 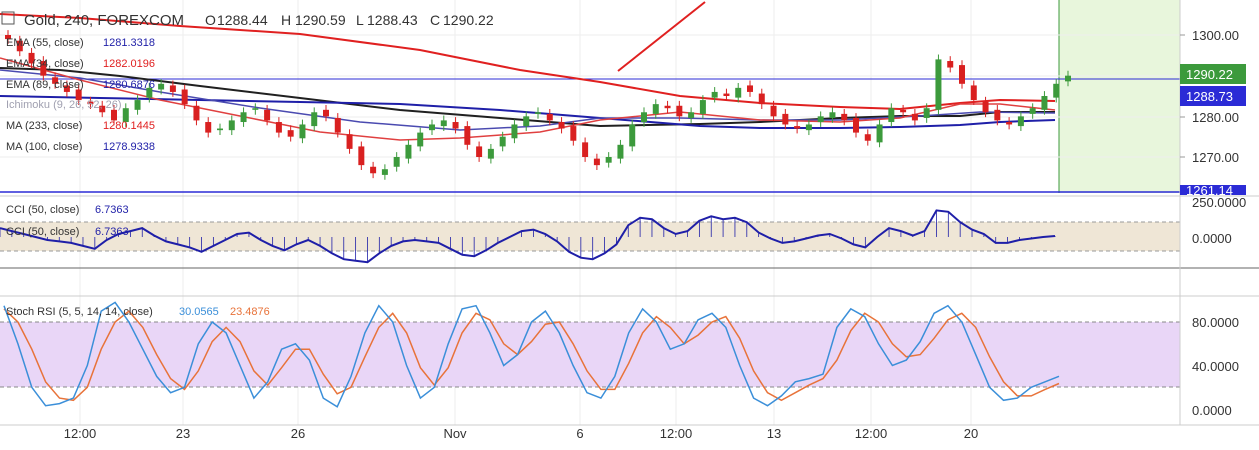 I want to click on cci-axis: 250.0000 0.0000, so click(x=1219, y=220).